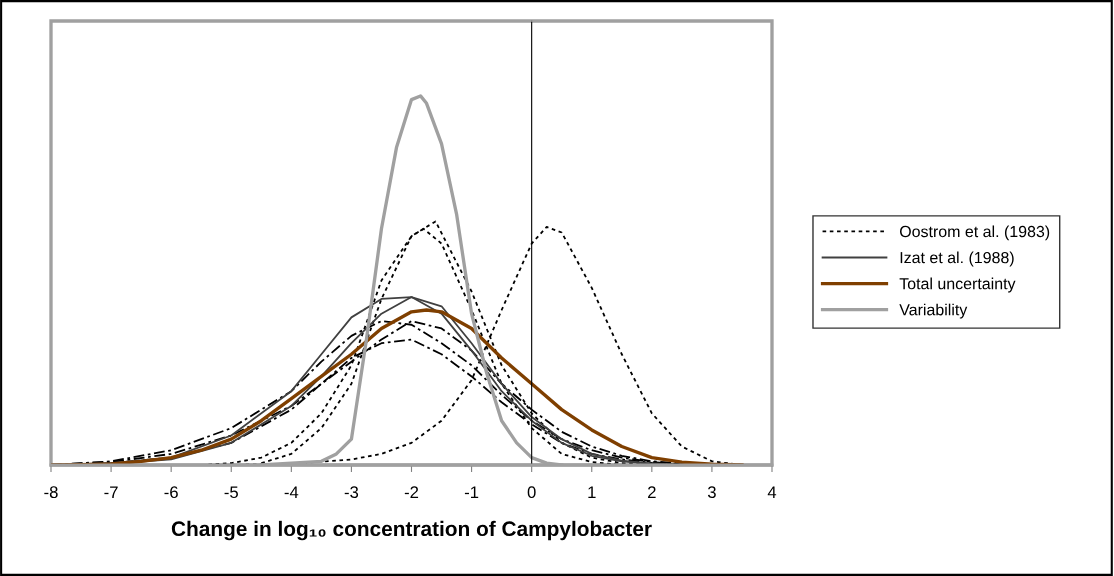 The image size is (1114, 576). What do you see at coordinates (933, 311) in the screenshot?
I see `legend-label: Variability` at bounding box center [933, 311].